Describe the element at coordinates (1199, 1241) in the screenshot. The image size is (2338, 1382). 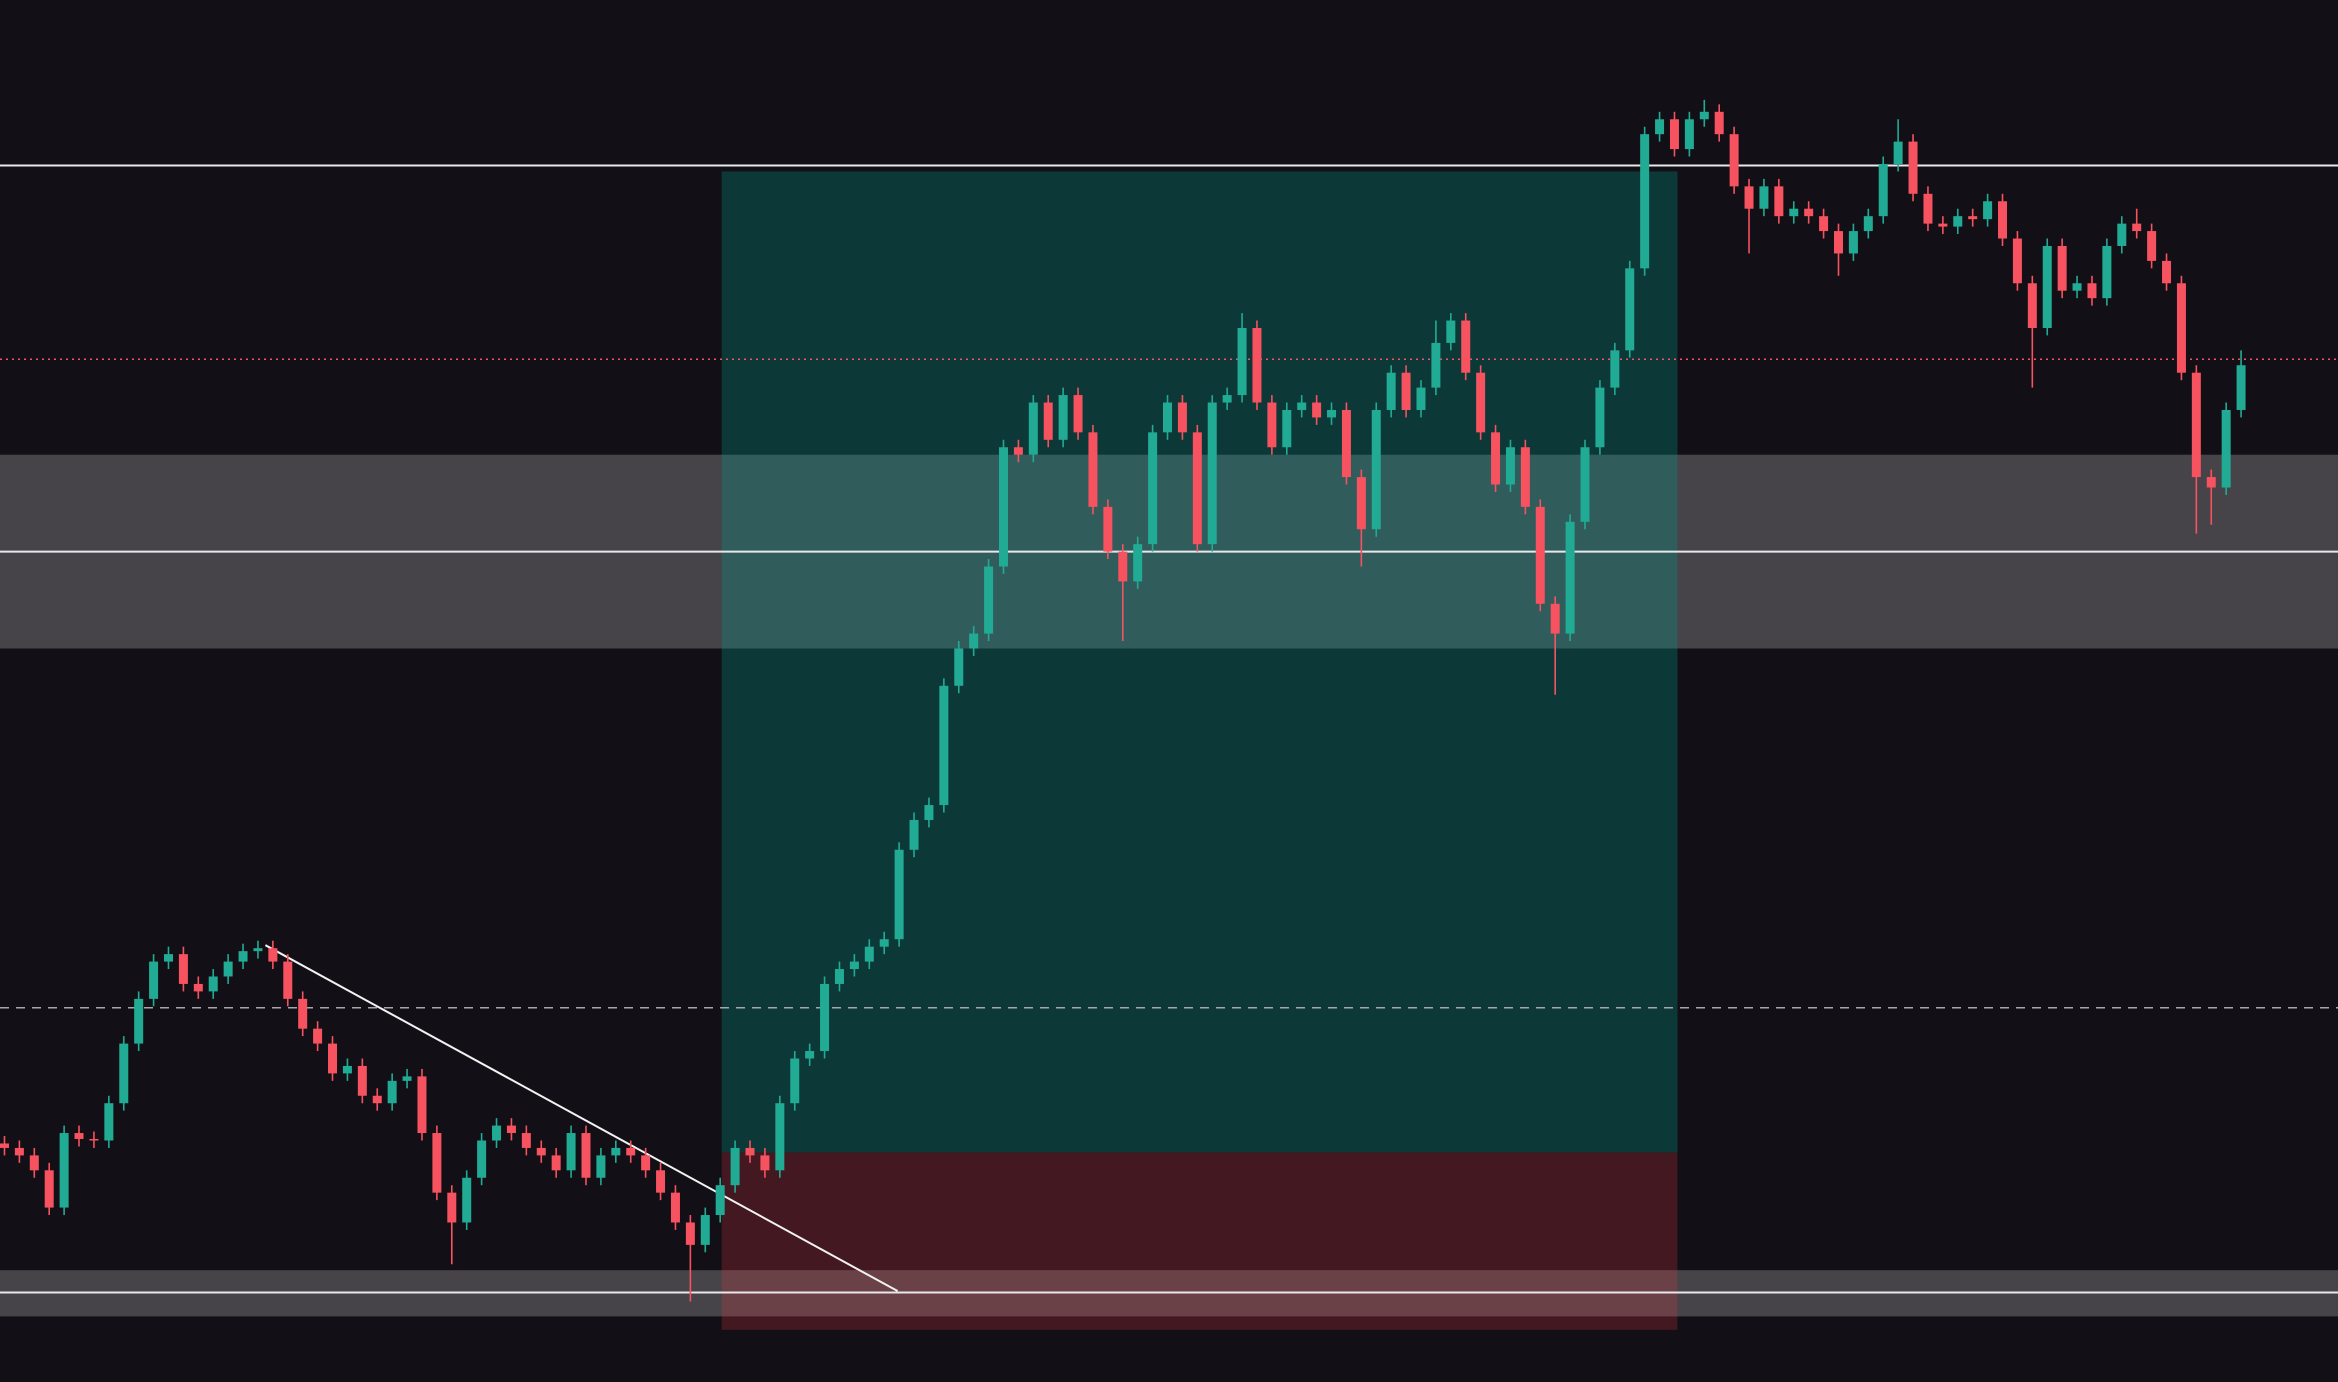
I see `stop-zone` at that location.